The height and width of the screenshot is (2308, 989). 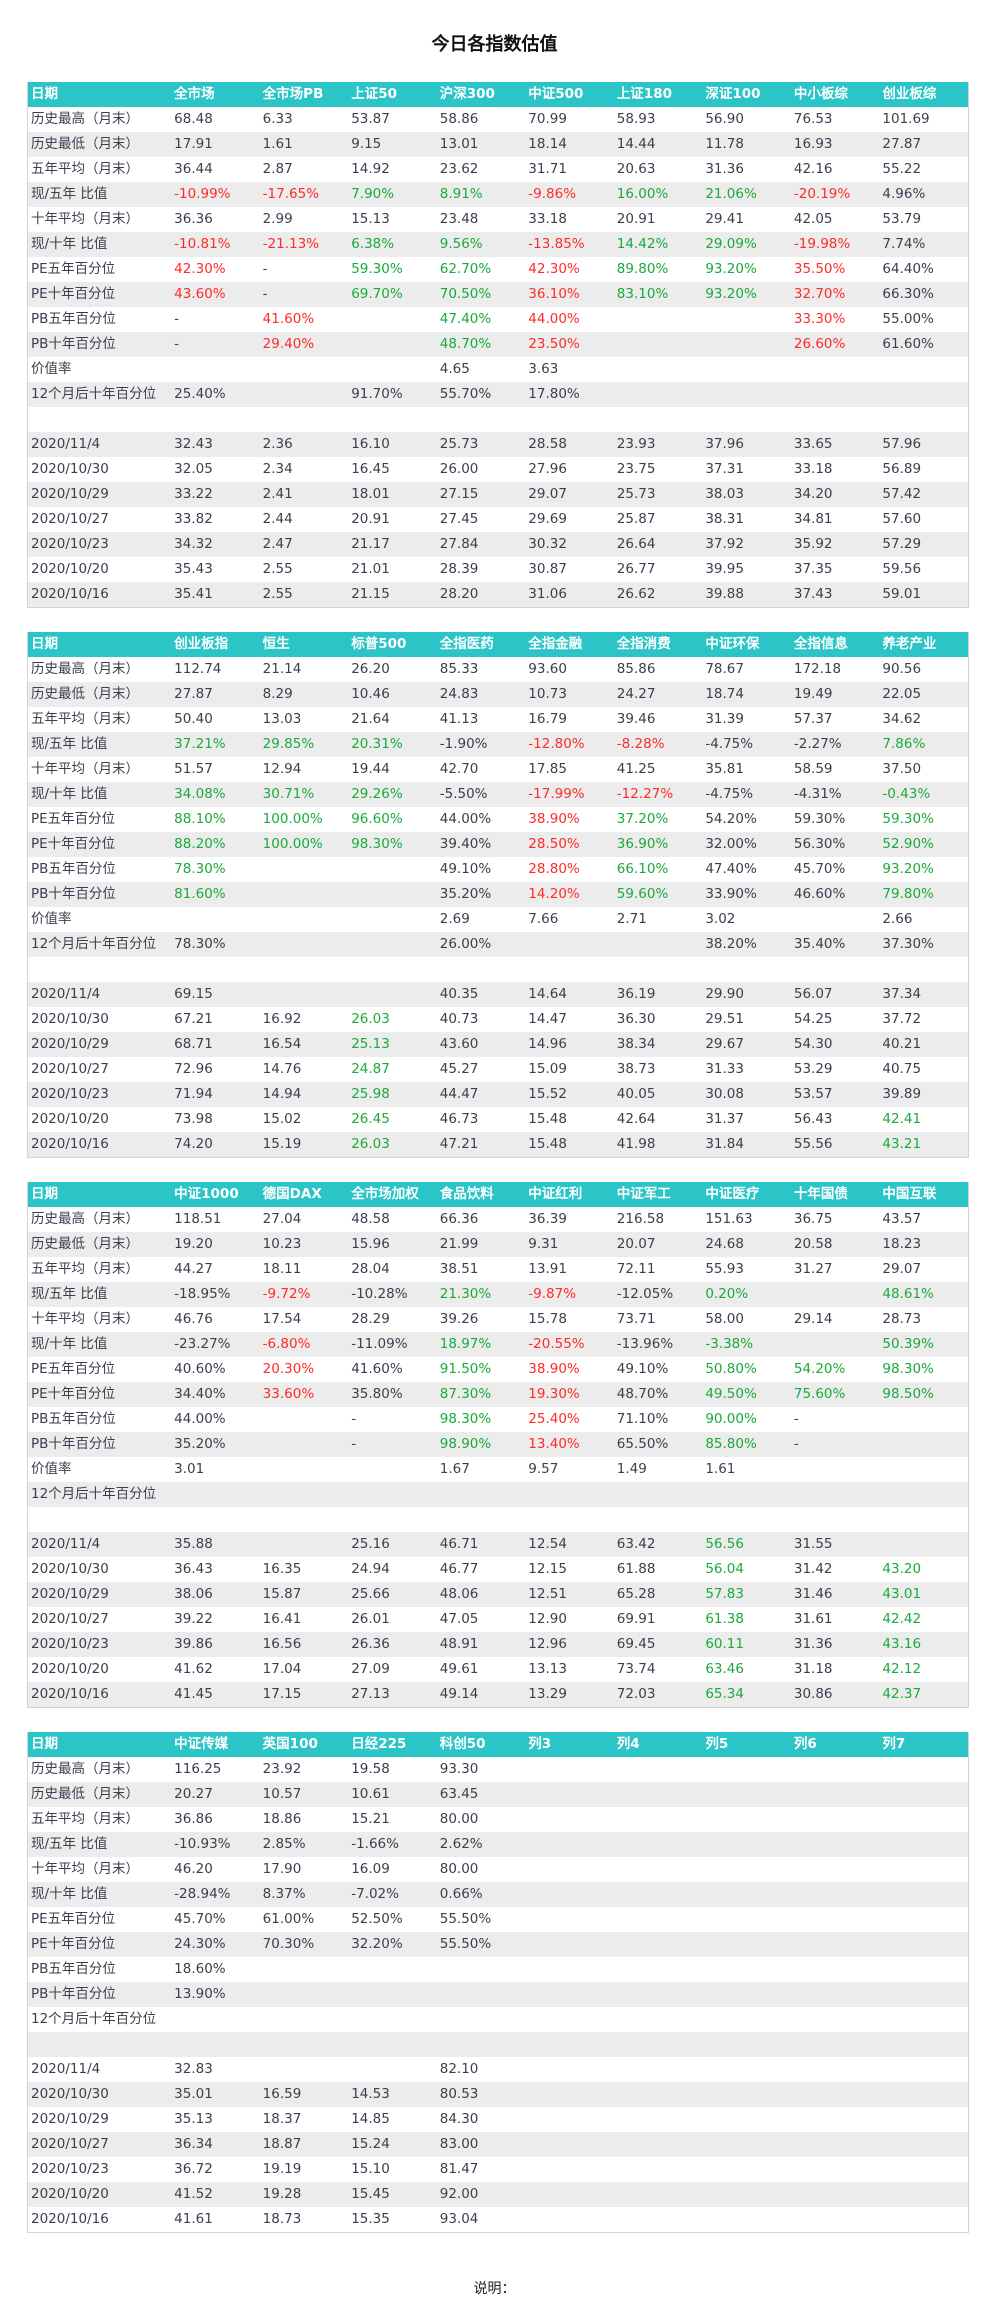 I want to click on table-cell: 59.01, so click(x=923, y=594).